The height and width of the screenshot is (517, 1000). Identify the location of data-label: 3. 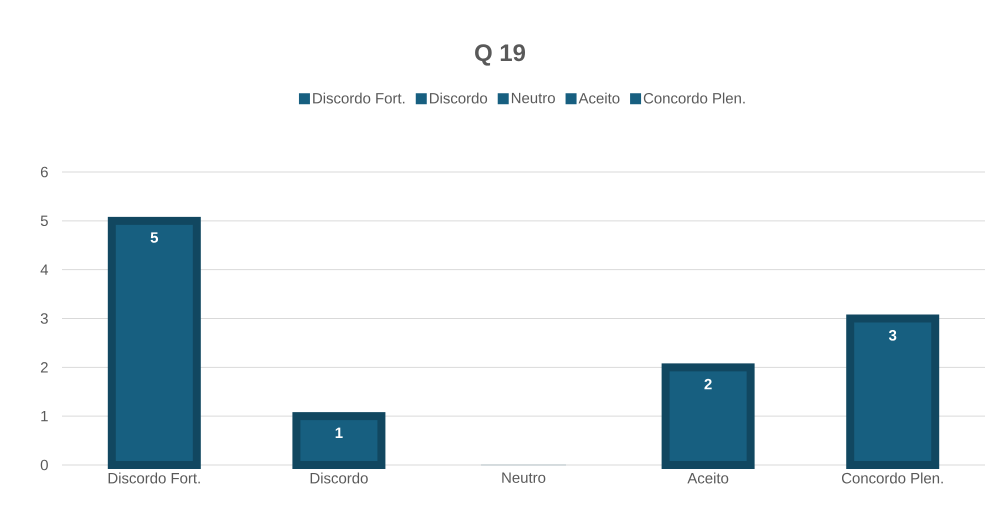
(892, 335).